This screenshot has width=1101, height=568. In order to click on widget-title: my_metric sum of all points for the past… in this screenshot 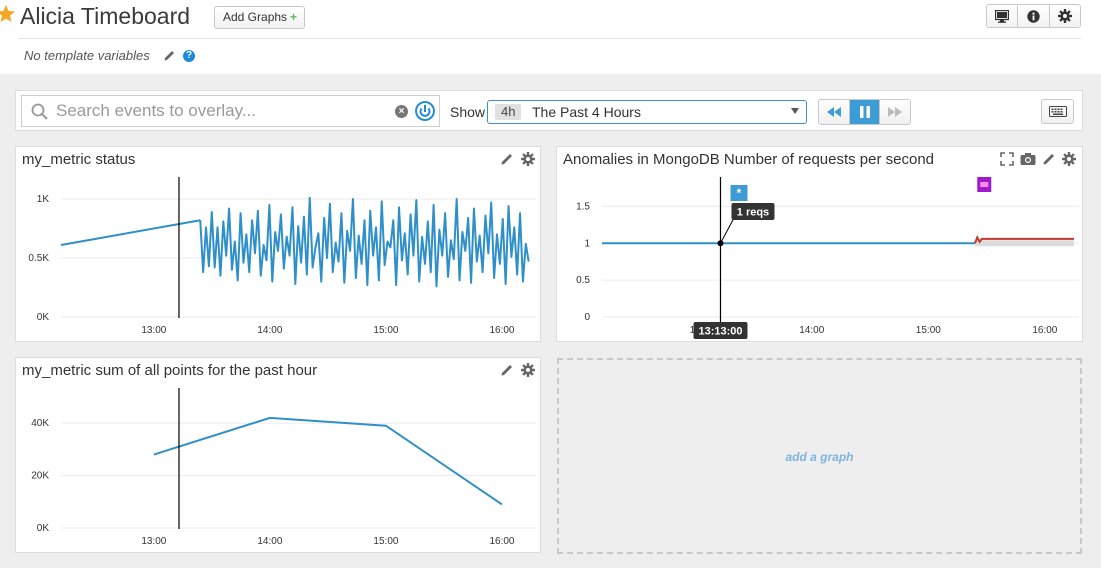, I will do `click(170, 370)`.